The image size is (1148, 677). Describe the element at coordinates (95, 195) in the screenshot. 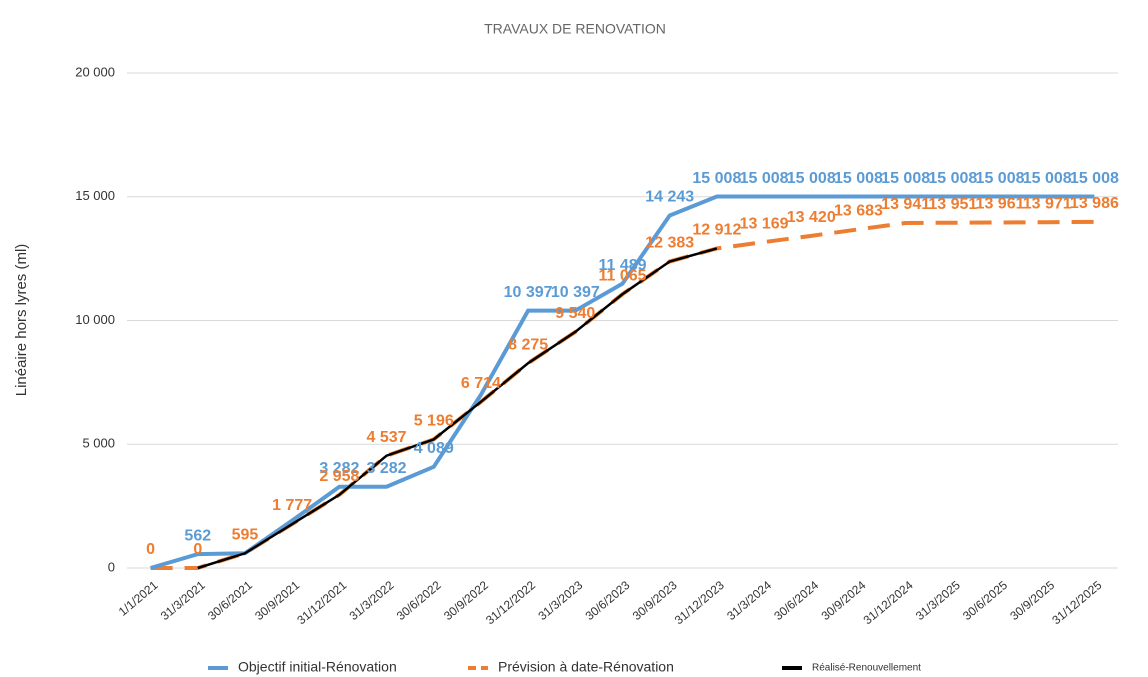

I see `y-tick-label: 15 000` at that location.